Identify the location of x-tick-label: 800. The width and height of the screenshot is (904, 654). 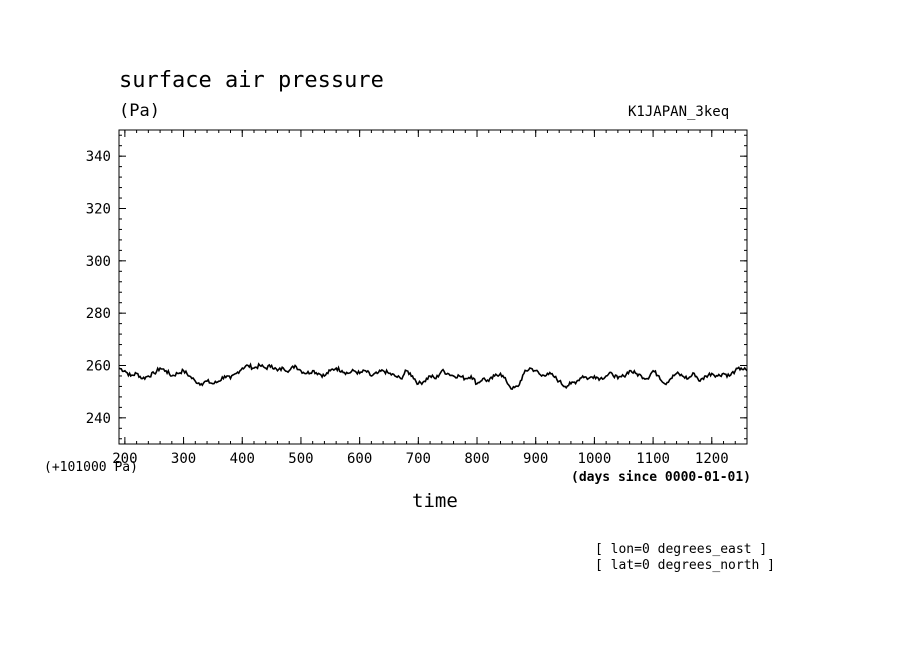
(476, 459).